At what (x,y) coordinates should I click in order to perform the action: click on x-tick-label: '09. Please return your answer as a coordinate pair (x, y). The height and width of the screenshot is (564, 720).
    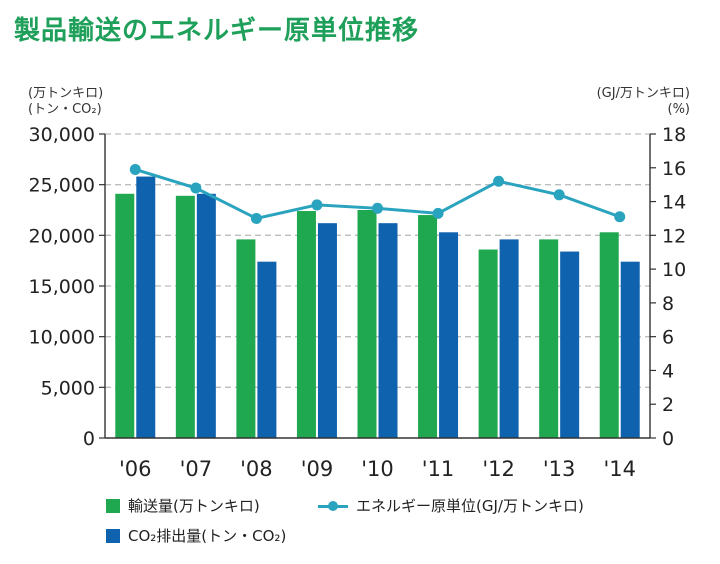
    Looking at the image, I should click on (317, 469).